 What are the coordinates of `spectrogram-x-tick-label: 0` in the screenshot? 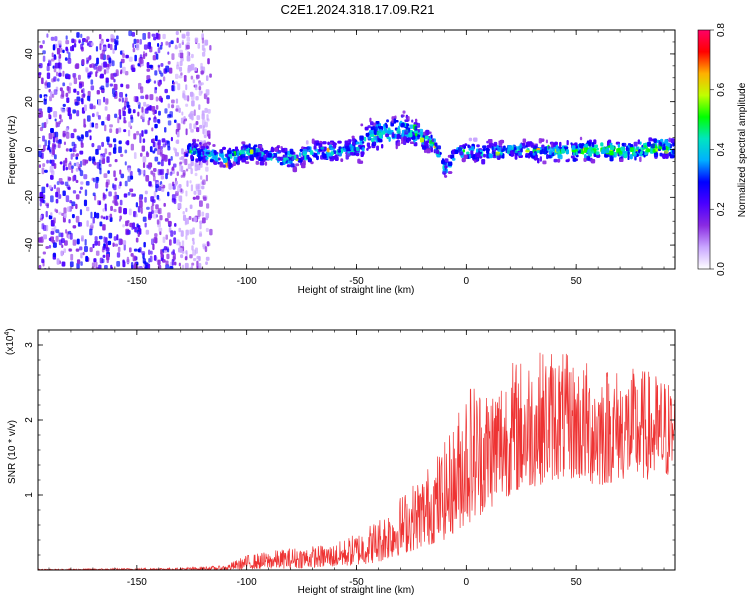 It's located at (467, 281).